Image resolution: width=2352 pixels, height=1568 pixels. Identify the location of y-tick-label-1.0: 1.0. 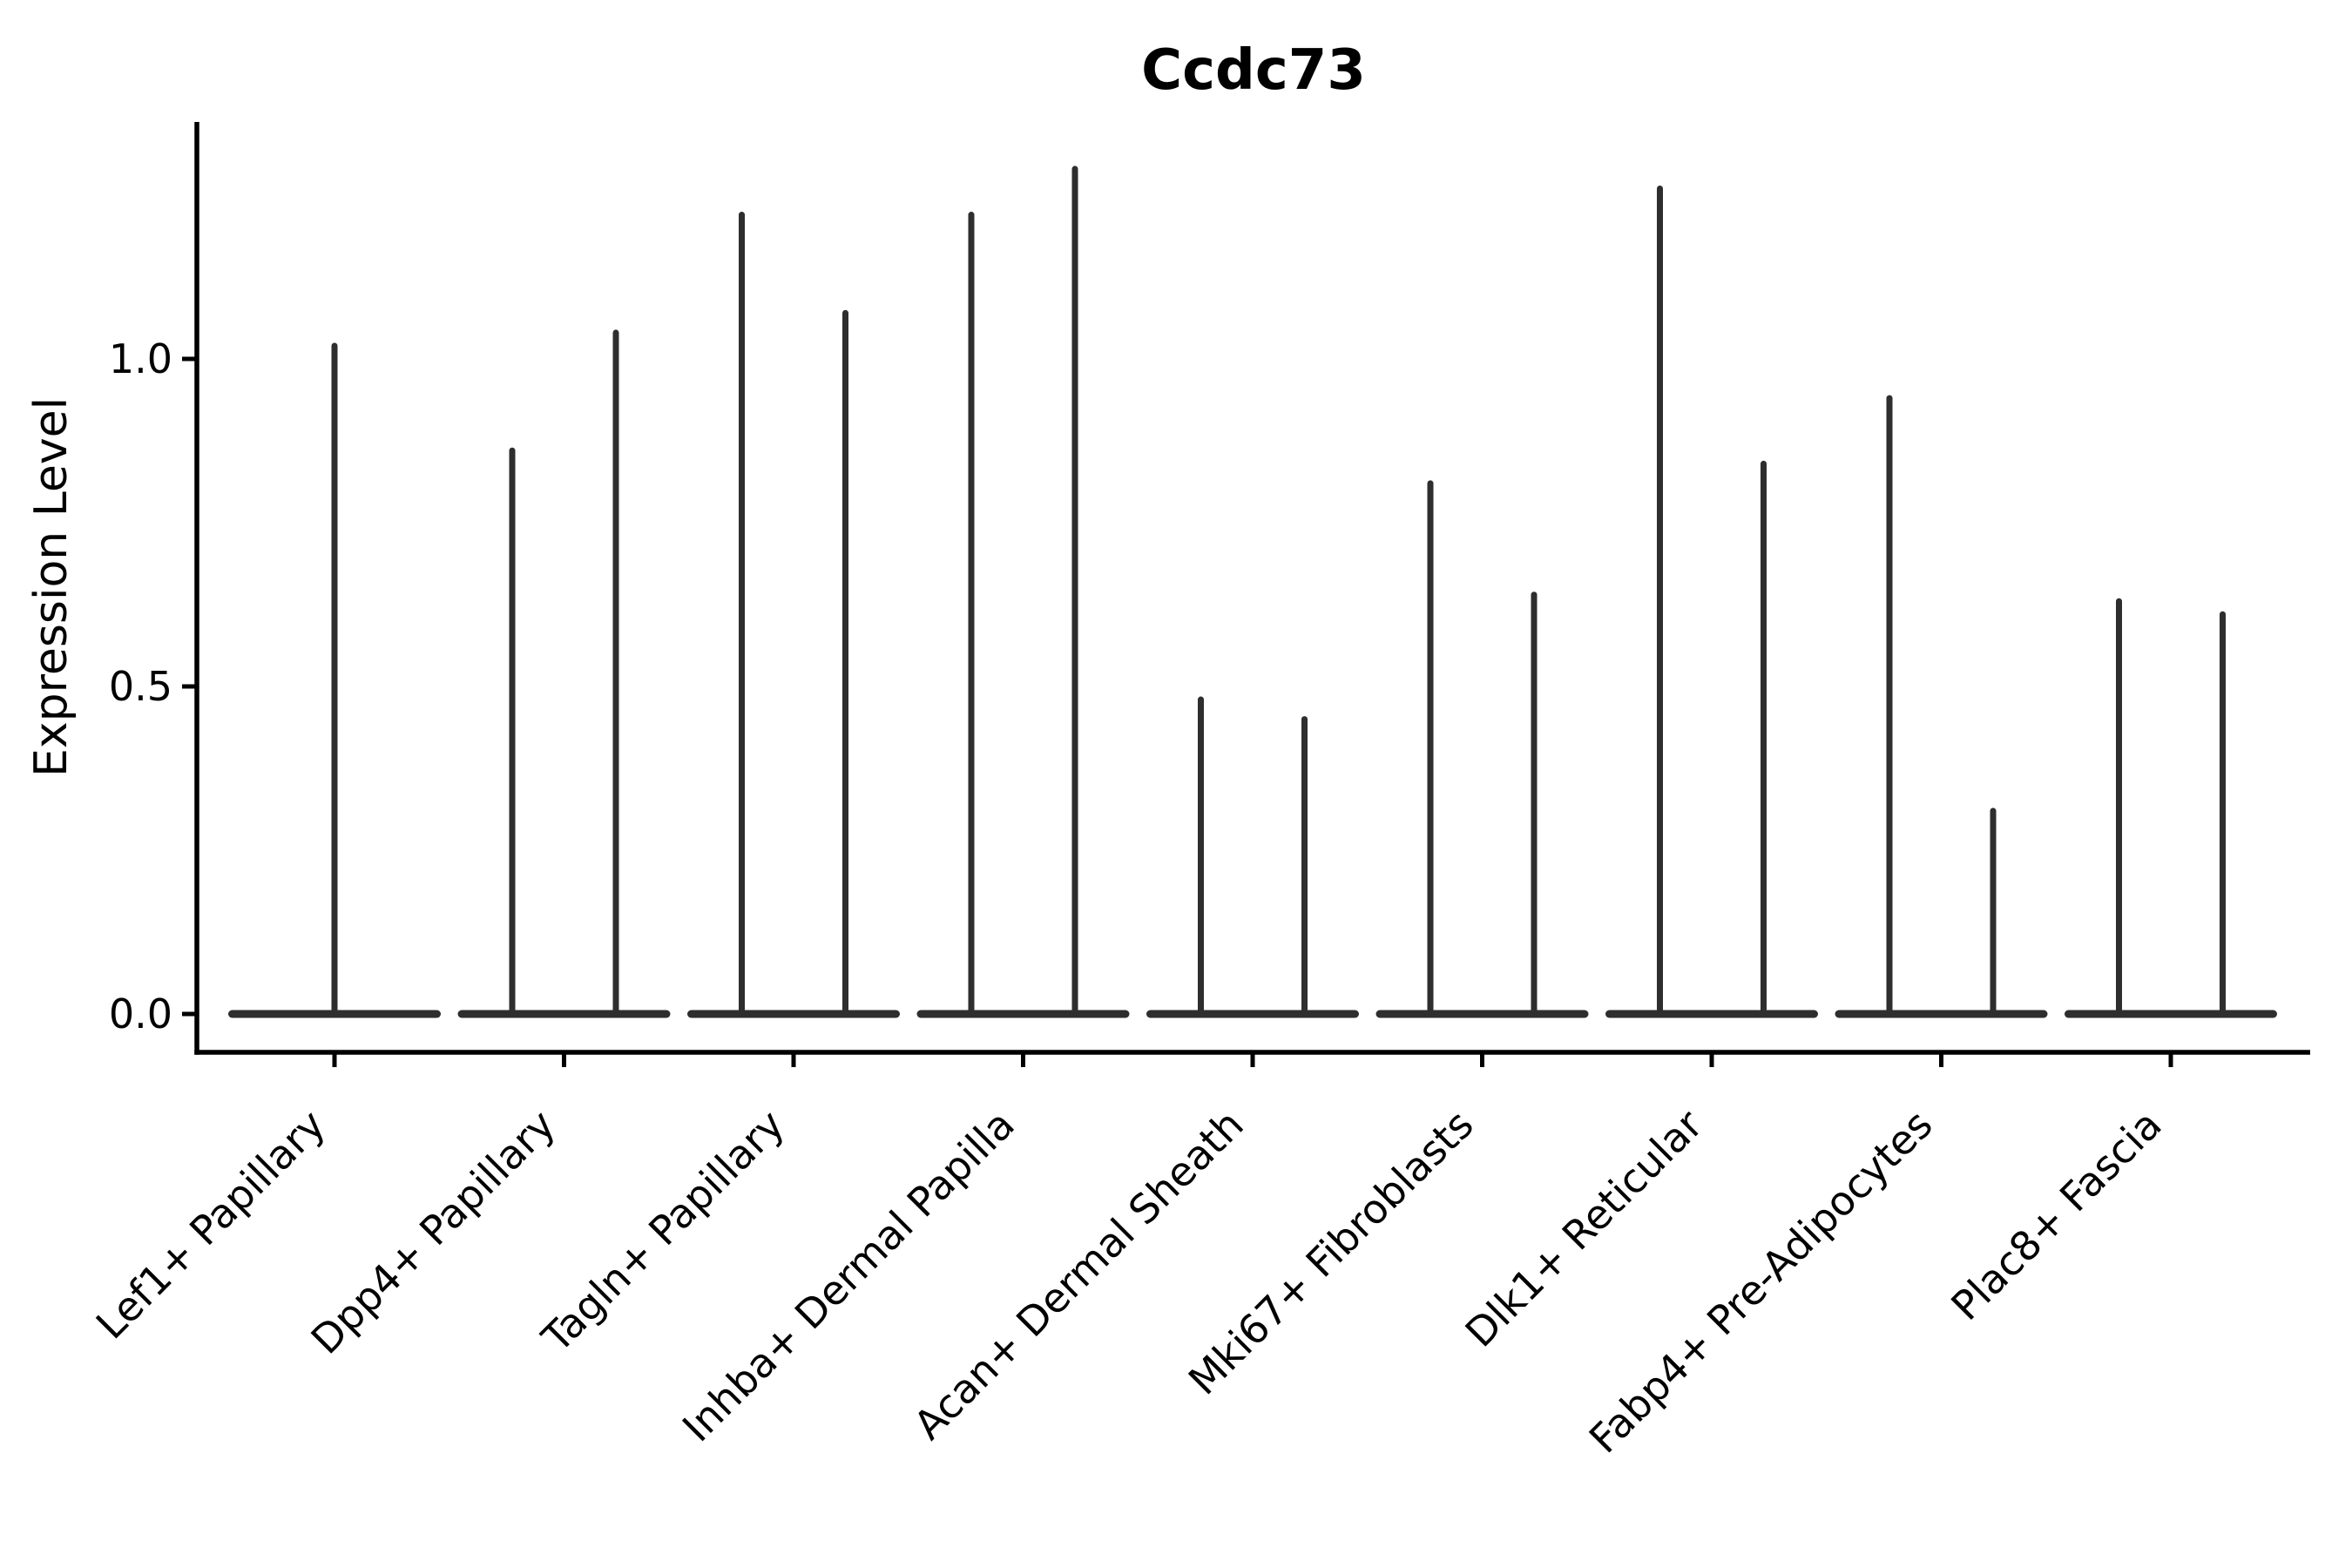
(140, 358).